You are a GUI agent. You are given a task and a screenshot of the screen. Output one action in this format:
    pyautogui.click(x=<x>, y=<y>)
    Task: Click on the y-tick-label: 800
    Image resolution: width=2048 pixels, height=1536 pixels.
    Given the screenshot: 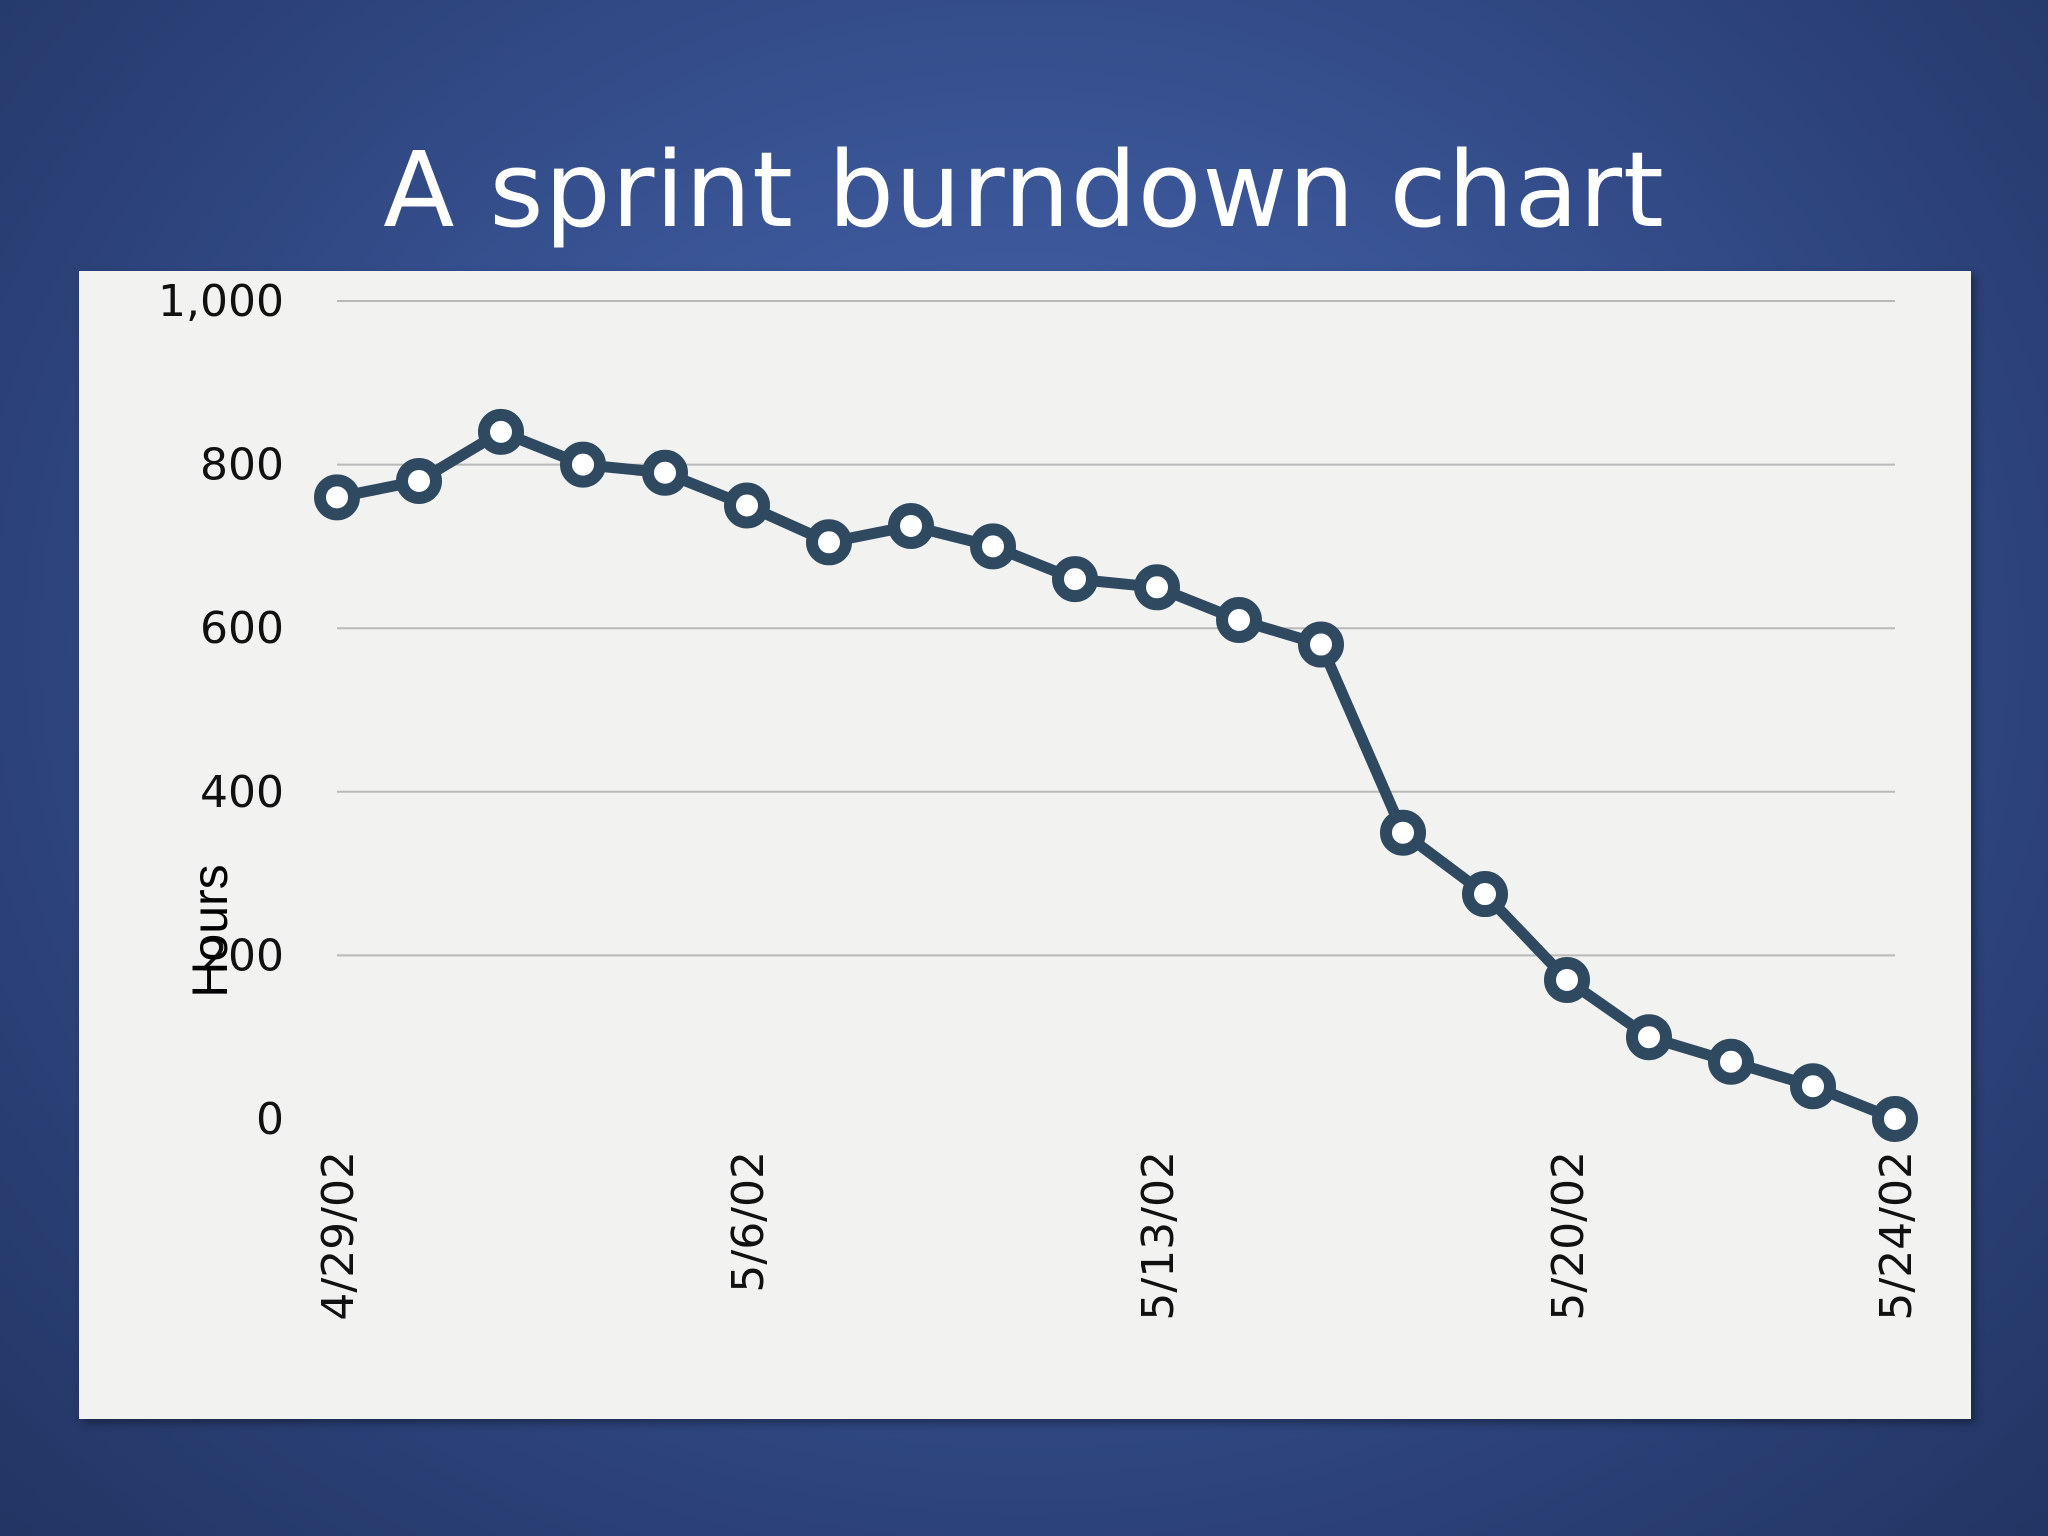 What is the action you would take?
    pyautogui.click(x=242, y=465)
    